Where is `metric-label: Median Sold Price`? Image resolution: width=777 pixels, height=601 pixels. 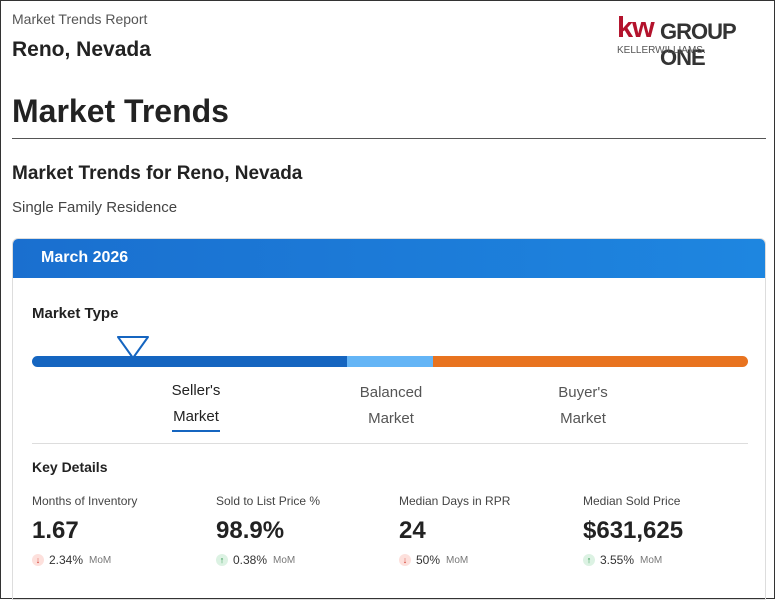
metric-label: Median Sold Price is located at coordinates (632, 501).